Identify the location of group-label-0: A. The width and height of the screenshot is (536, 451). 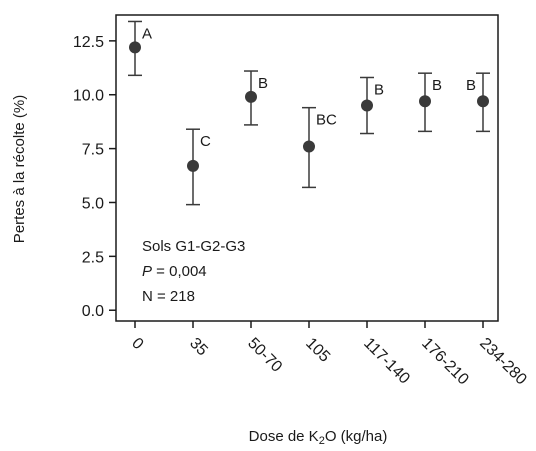
(147, 33).